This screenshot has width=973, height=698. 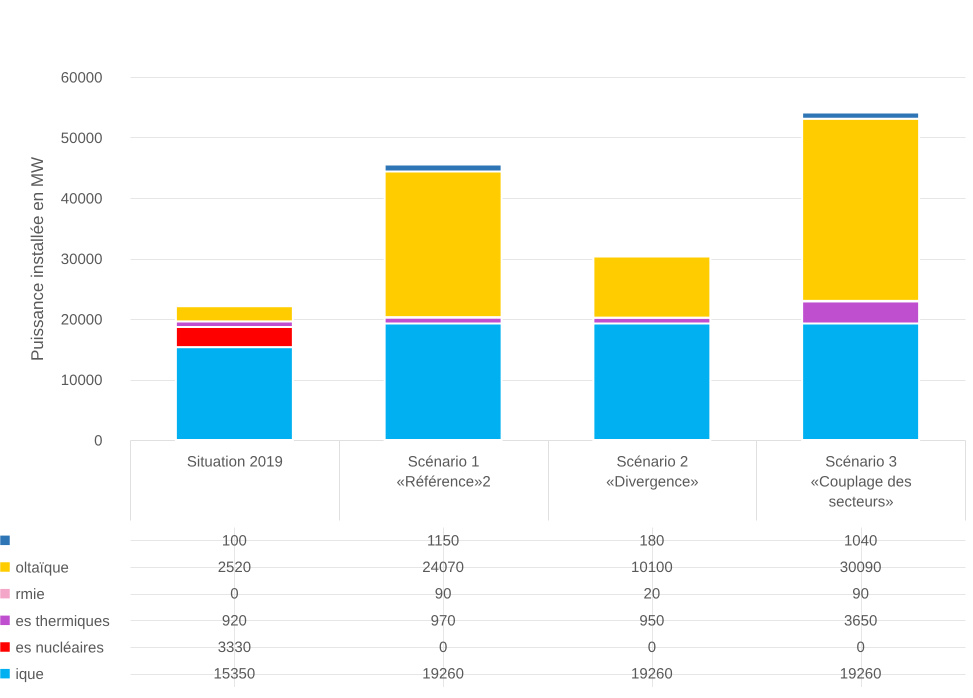 What do you see at coordinates (81, 138) in the screenshot?
I see `y-tick-label: 50000` at bounding box center [81, 138].